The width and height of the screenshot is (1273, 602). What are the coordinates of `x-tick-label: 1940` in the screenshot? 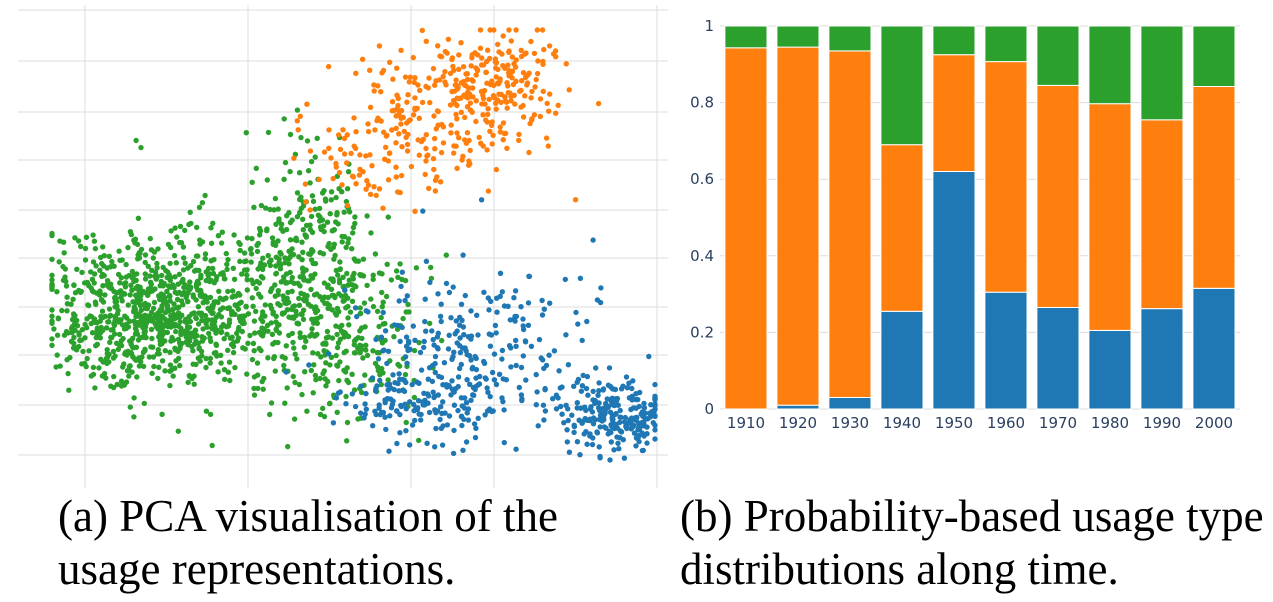 It's located at (902, 423).